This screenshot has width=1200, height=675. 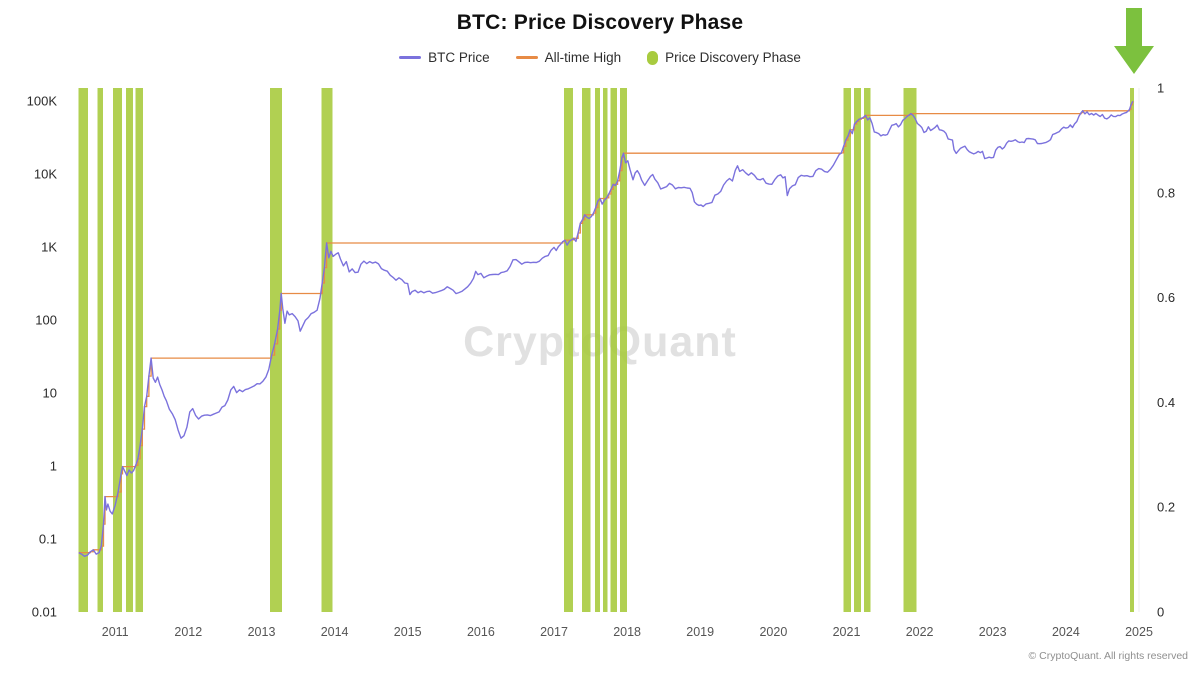 I want to click on x-axis-tick-label: 2025, so click(x=1139, y=632).